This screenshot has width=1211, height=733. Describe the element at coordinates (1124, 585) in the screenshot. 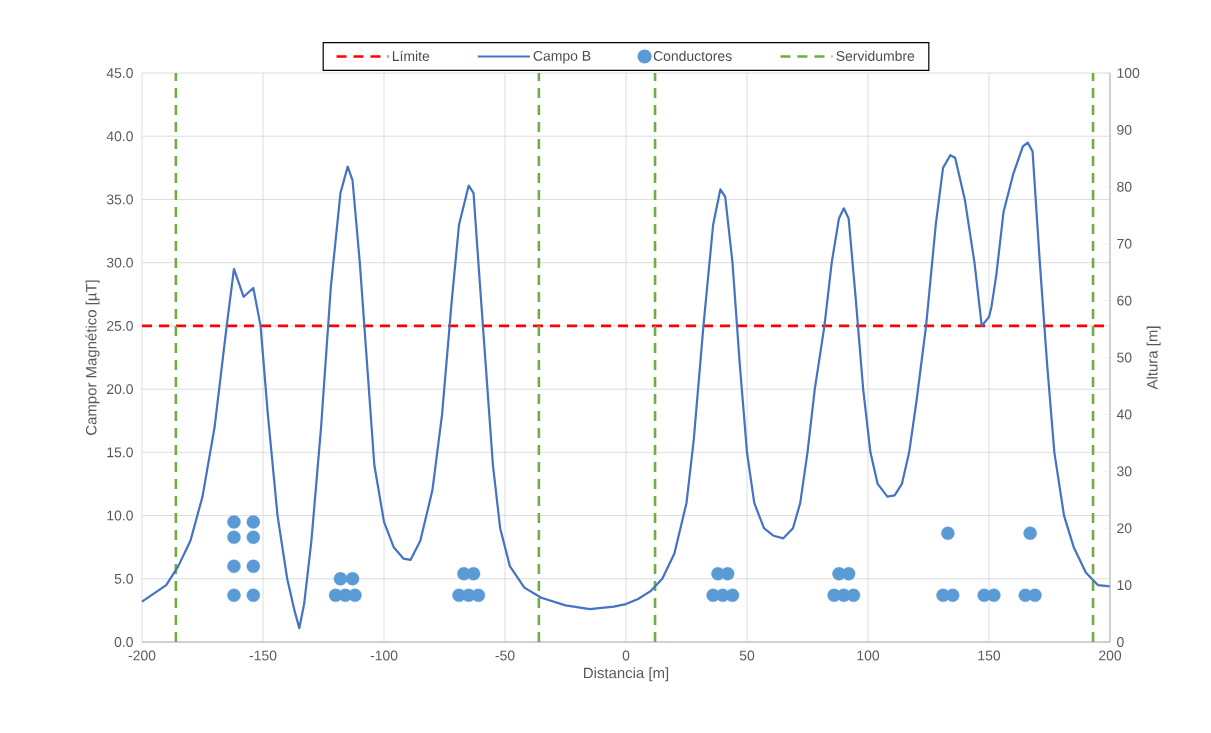

I see `y2-tick-label: 10` at that location.